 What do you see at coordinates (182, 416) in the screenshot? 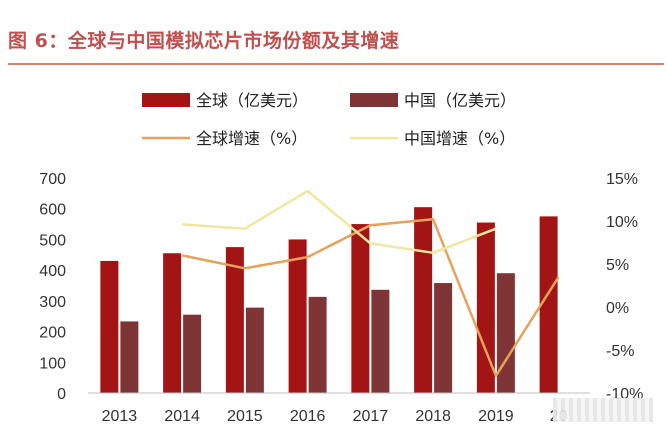
I see `x-tick-label: 2014` at bounding box center [182, 416].